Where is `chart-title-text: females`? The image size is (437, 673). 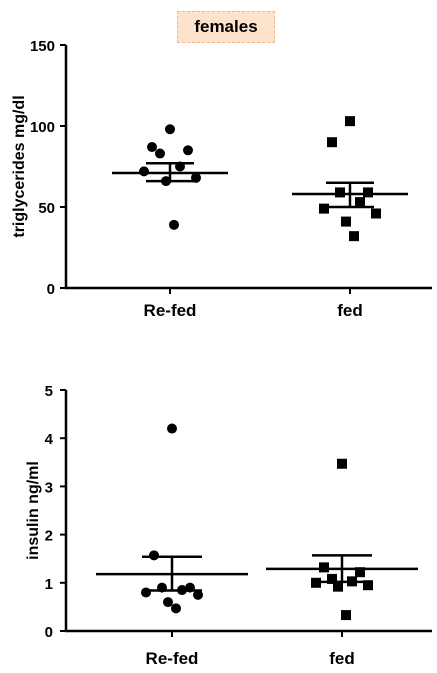 chart-title-text: females is located at coordinates (226, 26).